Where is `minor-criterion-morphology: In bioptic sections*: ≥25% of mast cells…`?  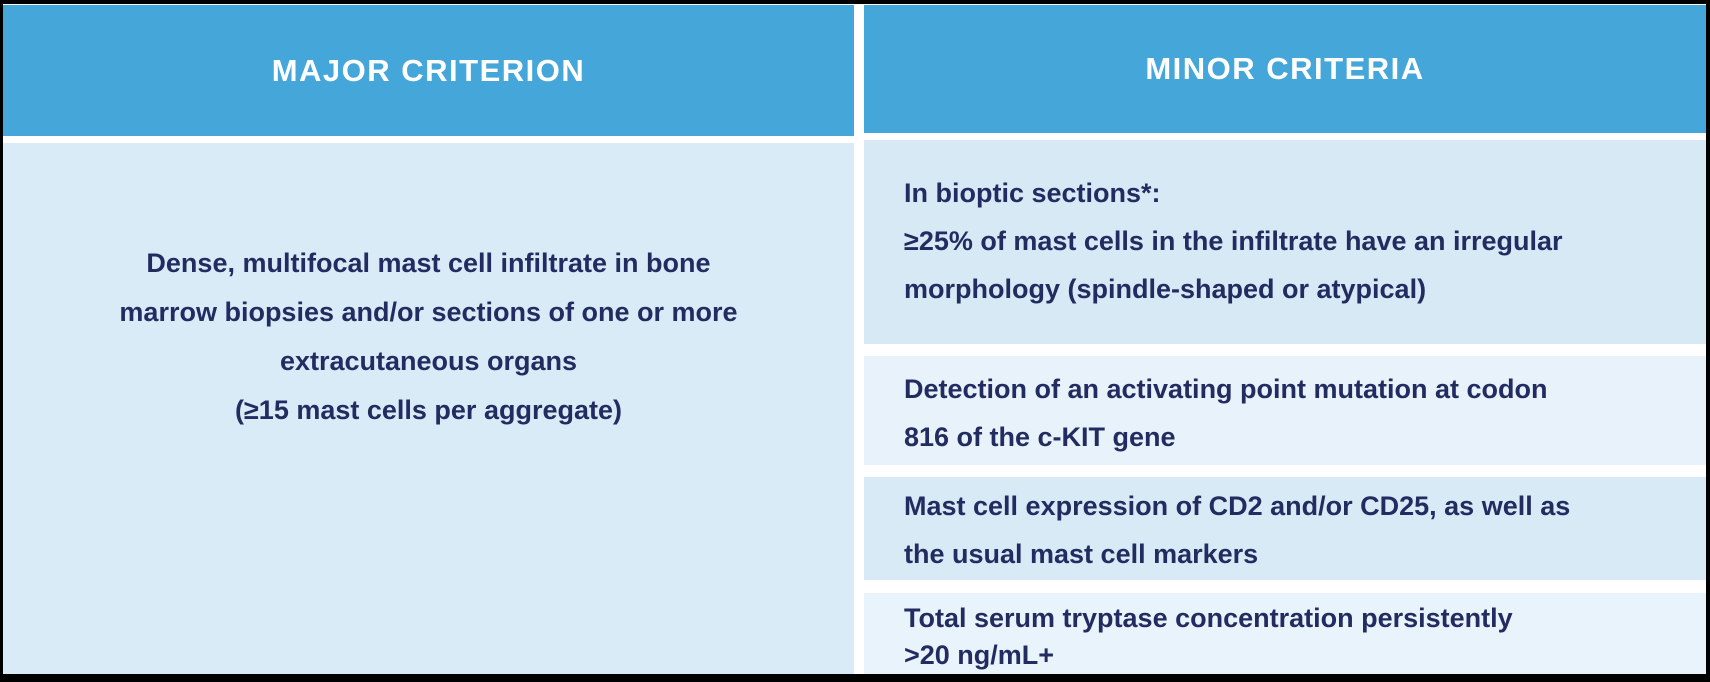 minor-criterion-morphology: In bioptic sections*: ≥25% of mast cells… is located at coordinates (1285, 242).